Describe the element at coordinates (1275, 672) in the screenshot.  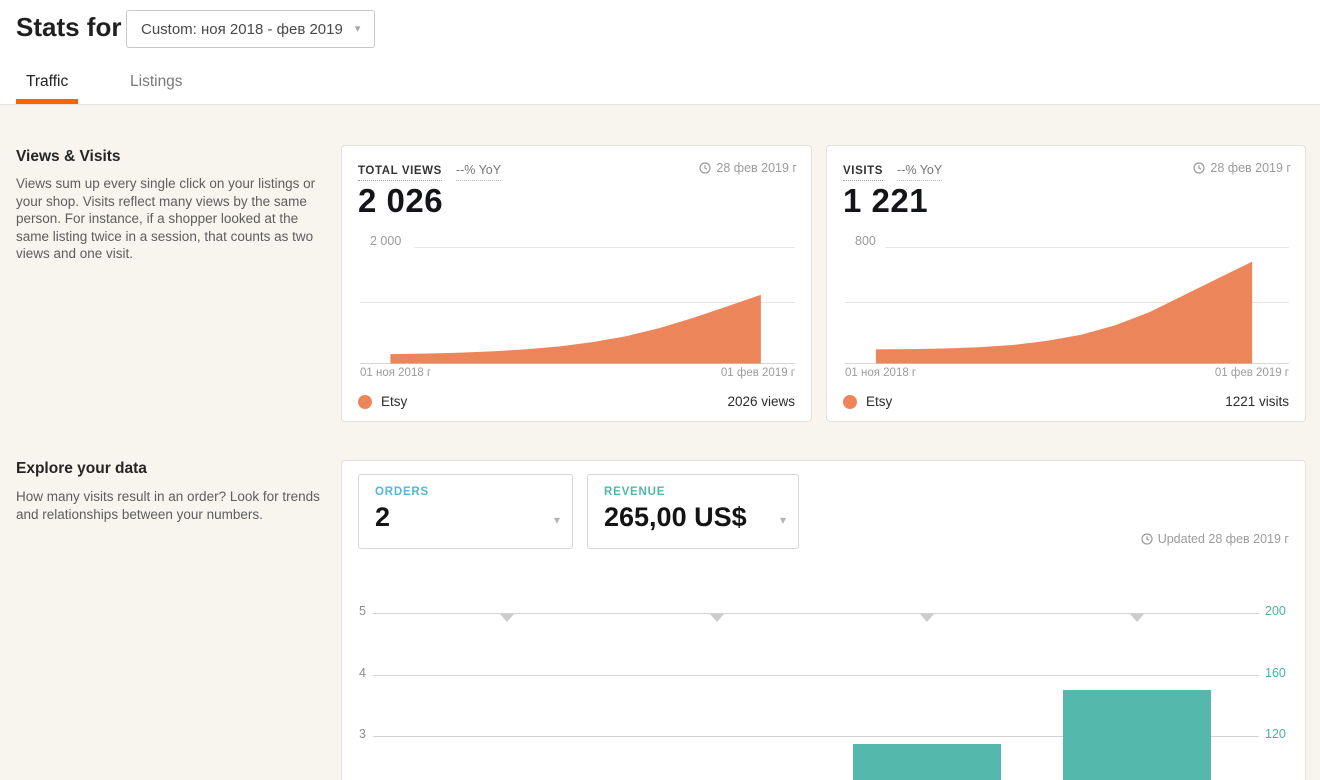
I see `revenue-axis-tick: 160` at that location.